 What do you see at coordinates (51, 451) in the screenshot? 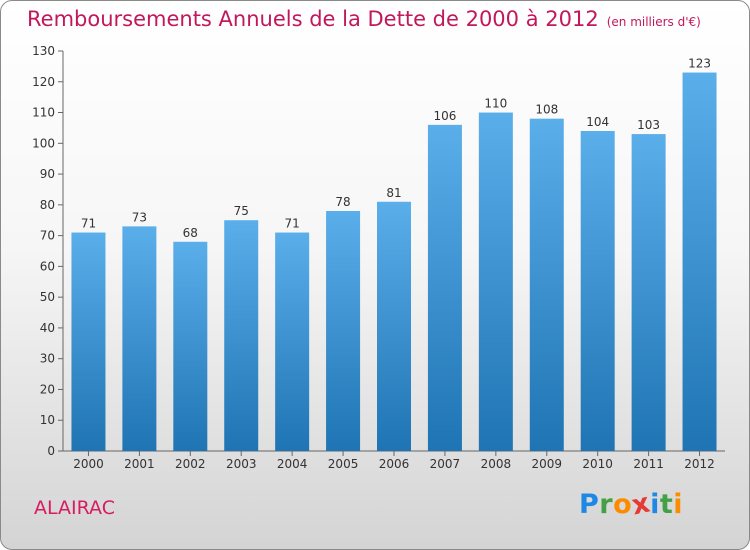
I see `y-tick-label: 0` at bounding box center [51, 451].